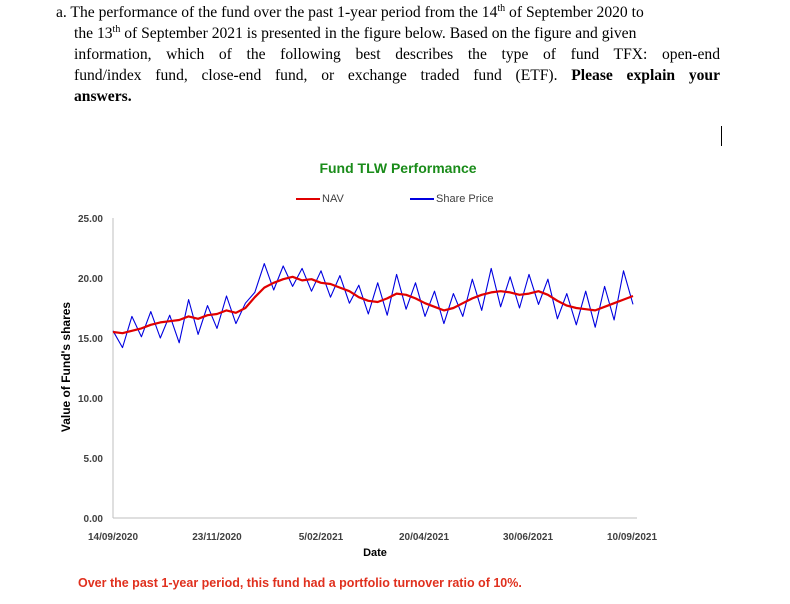  I want to click on x-tick-label: 14/09/2020, so click(113, 537).